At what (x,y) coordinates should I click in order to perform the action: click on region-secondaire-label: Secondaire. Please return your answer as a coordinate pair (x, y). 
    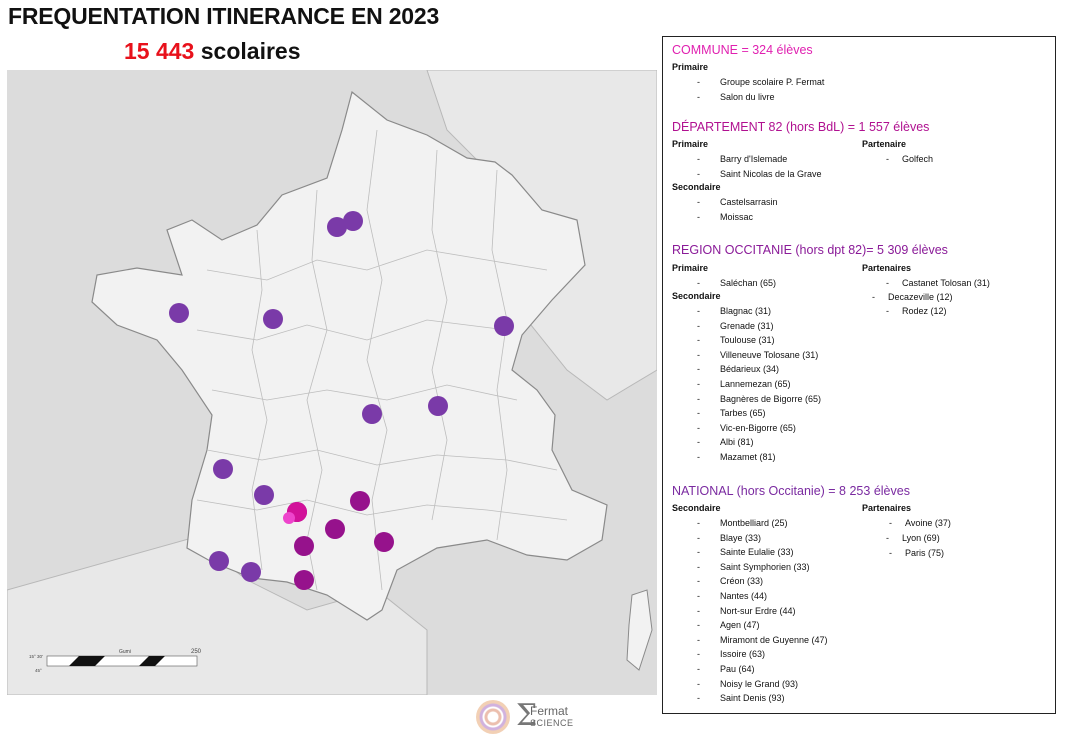
    Looking at the image, I should click on (696, 296).